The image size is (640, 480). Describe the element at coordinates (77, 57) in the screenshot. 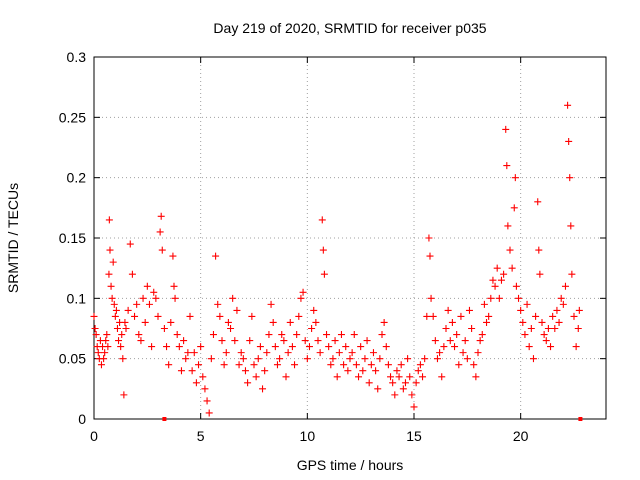

I see `y-tick-label: 0.3` at that location.